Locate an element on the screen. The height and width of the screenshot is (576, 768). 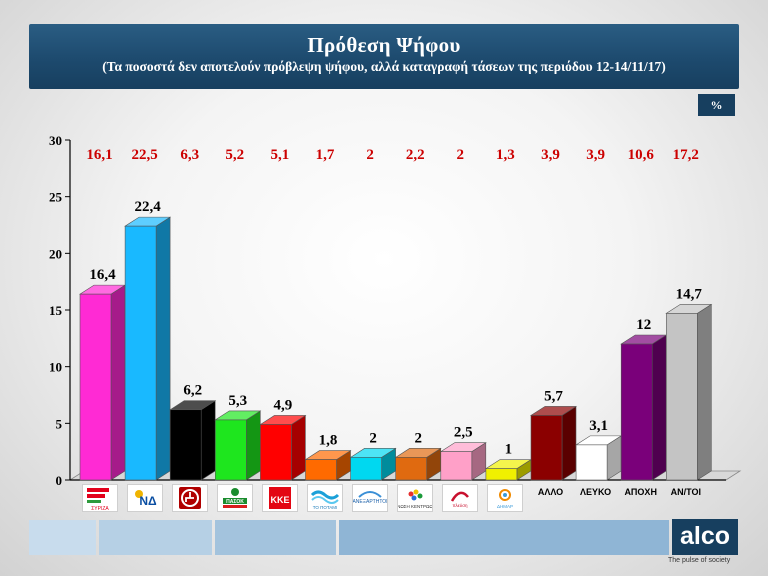
y-tick-label: 25 is located at coordinates (56, 197).